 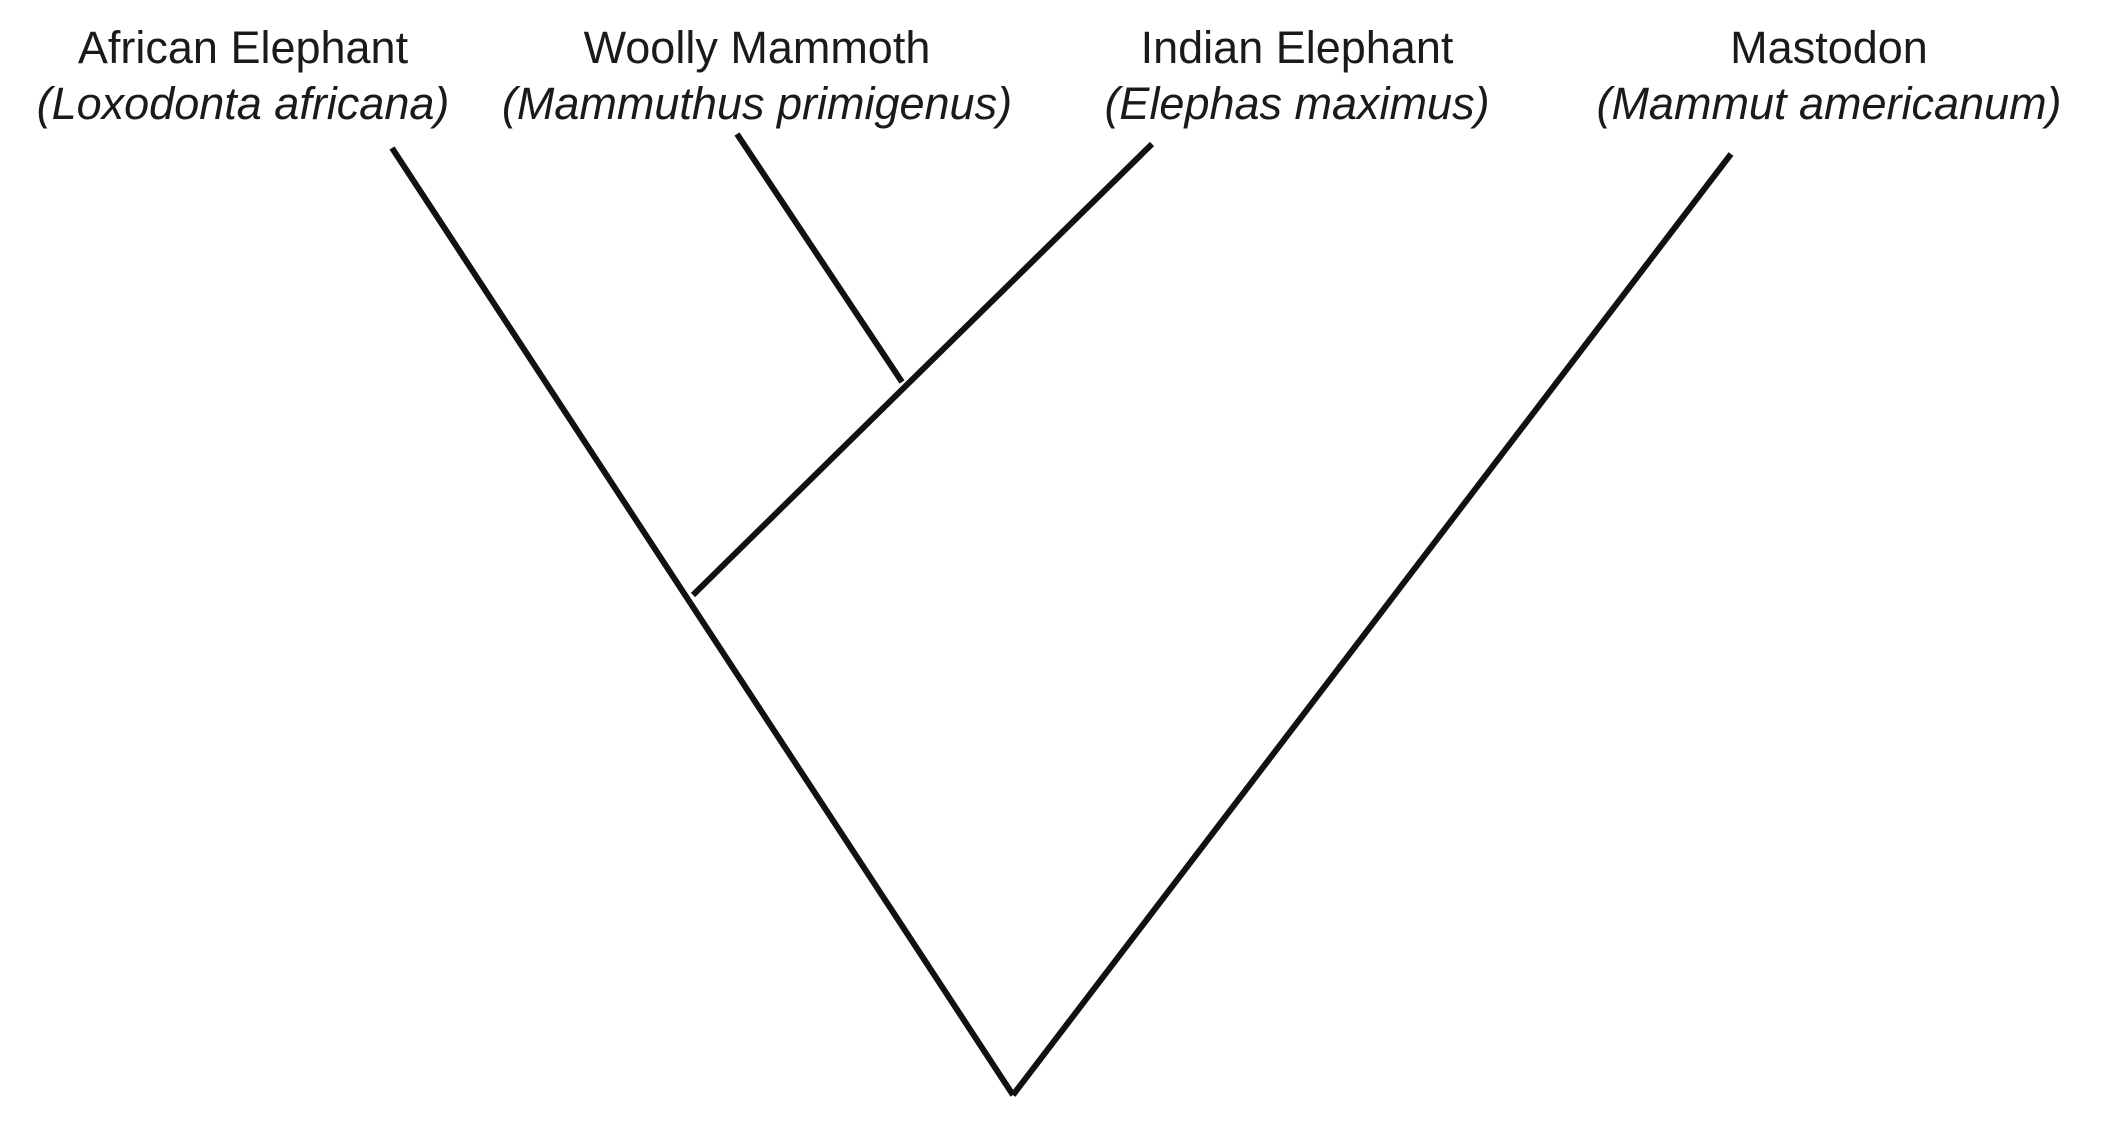 I want to click on taxon-label-indian-elephant: Indian Elephant (Elephas maximus), so click(x=1296, y=76).